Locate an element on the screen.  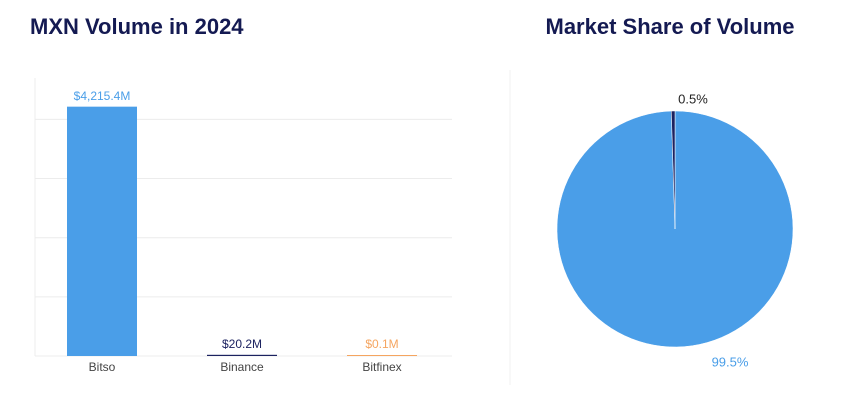
value-label: $4,215.4M is located at coordinates (102, 96).